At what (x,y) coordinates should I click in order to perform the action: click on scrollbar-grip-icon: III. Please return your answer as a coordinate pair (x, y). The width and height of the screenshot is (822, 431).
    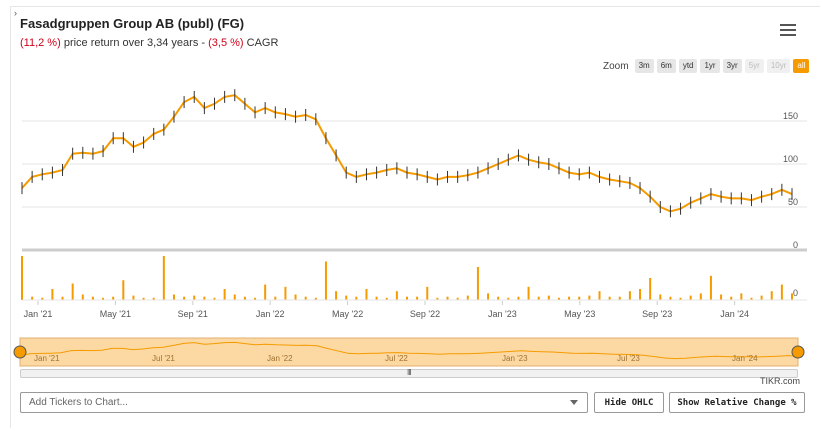
    Looking at the image, I should click on (409, 372).